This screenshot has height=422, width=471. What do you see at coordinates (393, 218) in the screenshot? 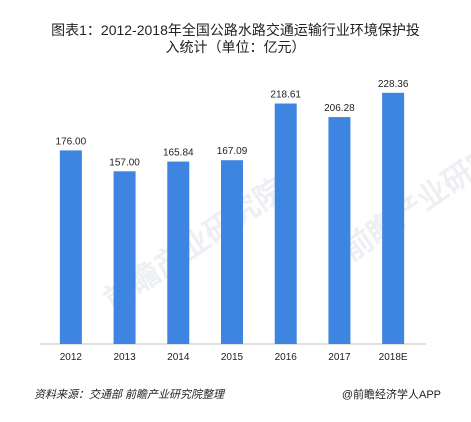
I see `bar-2018E` at bounding box center [393, 218].